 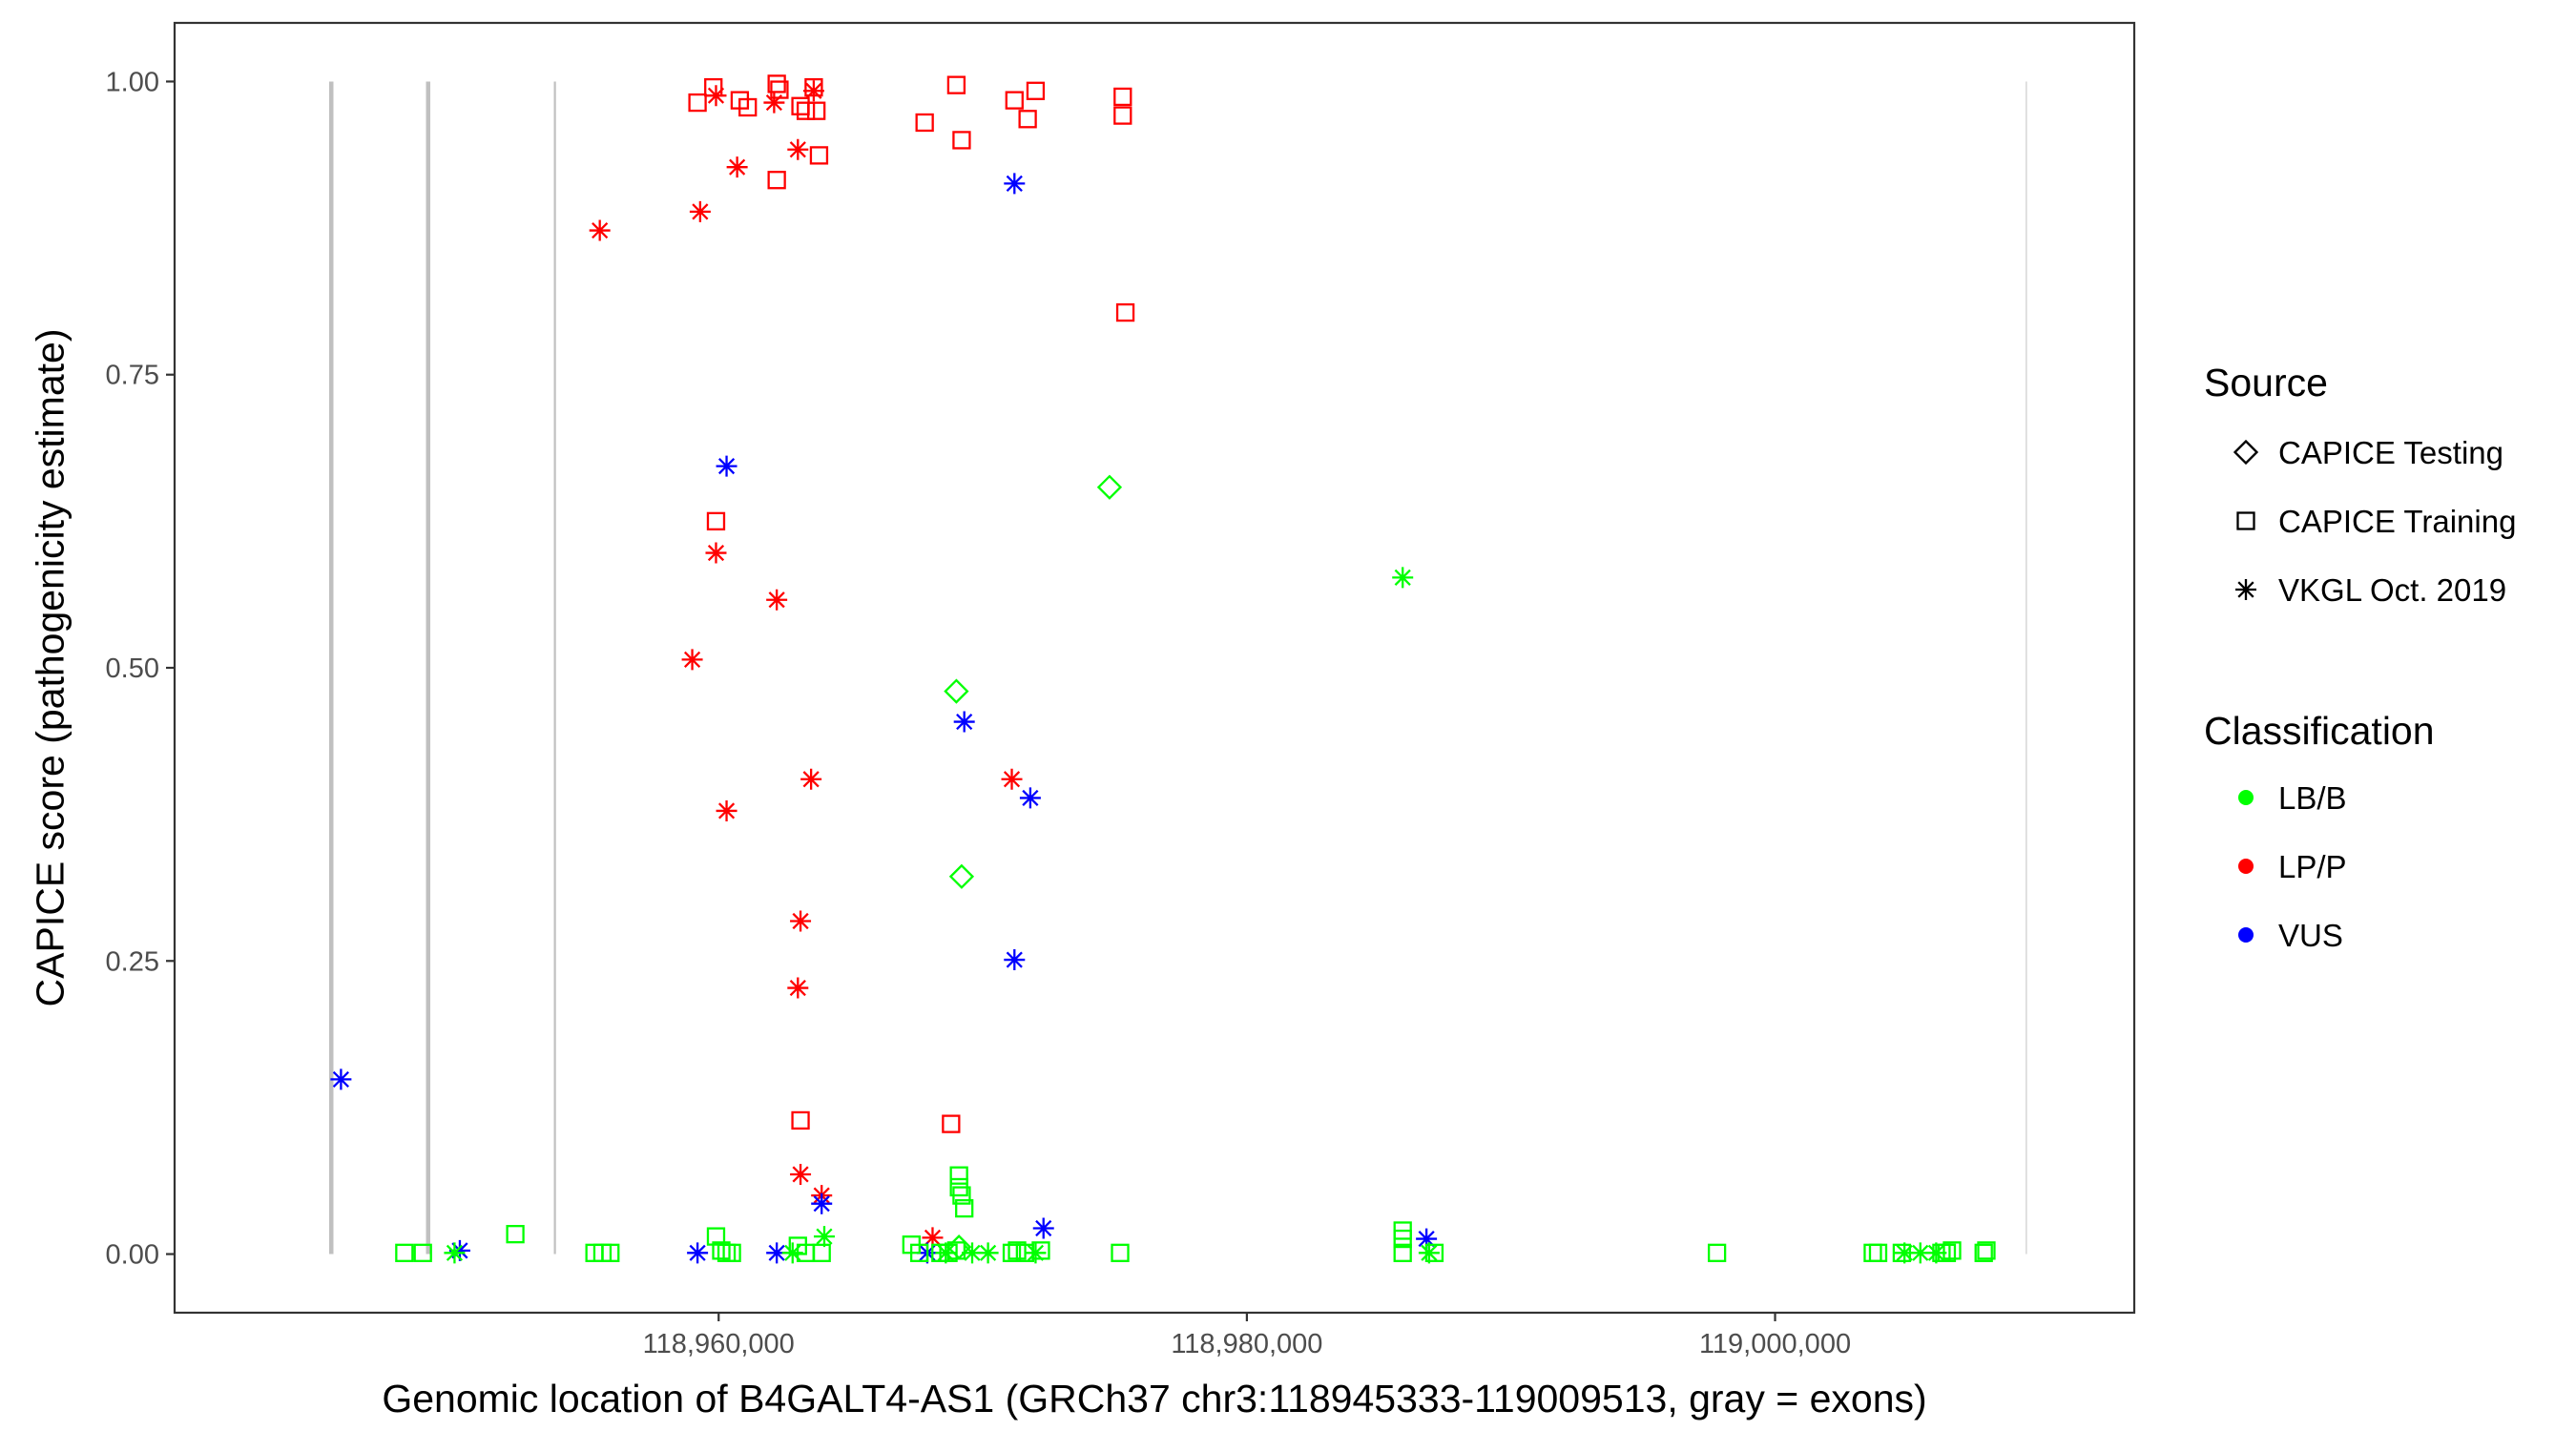 I want to click on legend-key-vus-dot-icon, so click(x=2246, y=935).